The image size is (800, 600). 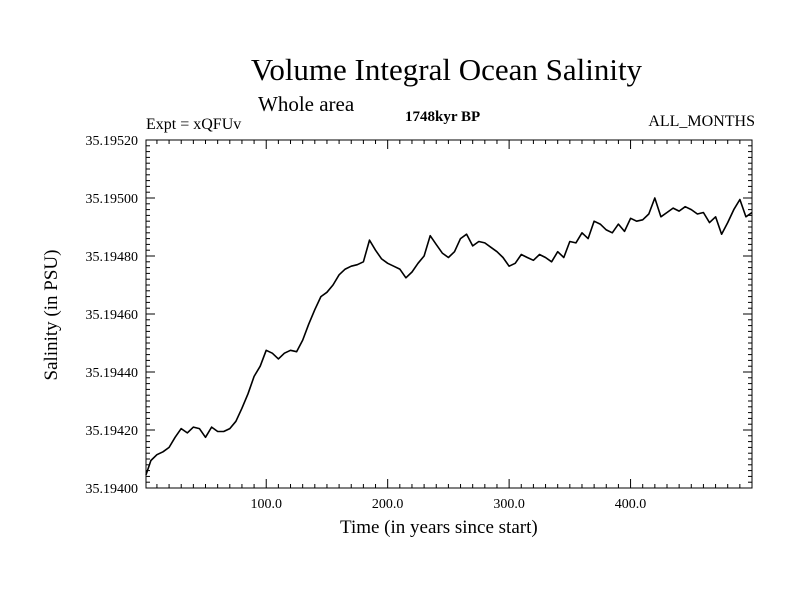 What do you see at coordinates (112, 199) in the screenshot?
I see `y-tick-label: 35.19500` at bounding box center [112, 199].